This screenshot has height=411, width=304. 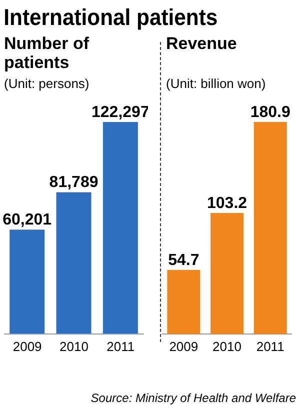 I want to click on data-label: 103.2, so click(x=227, y=203).